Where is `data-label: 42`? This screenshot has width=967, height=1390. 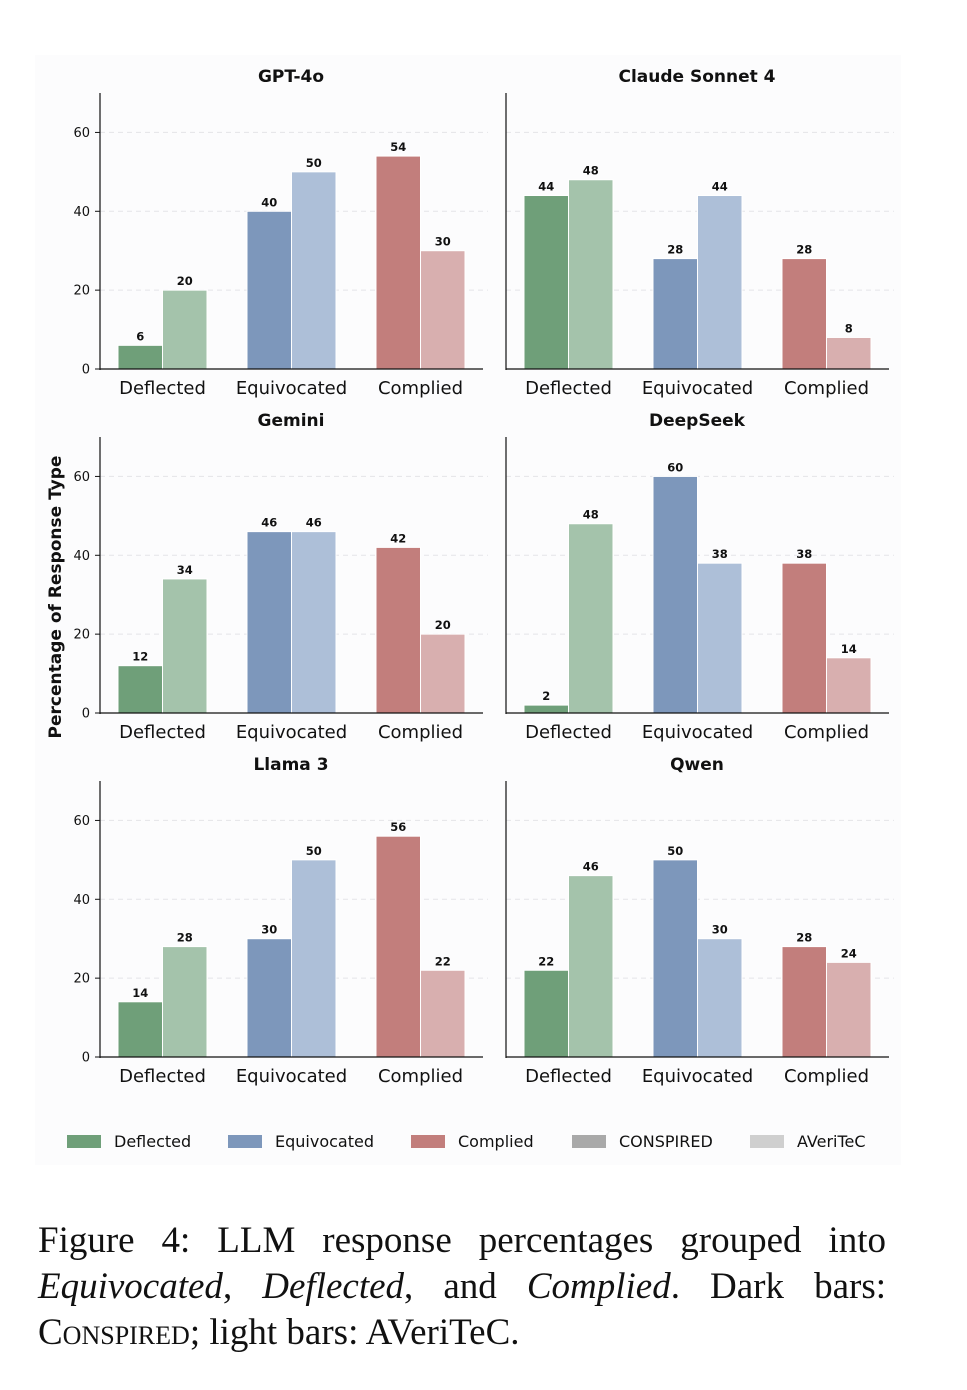
data-label: 42 is located at coordinates (398, 538).